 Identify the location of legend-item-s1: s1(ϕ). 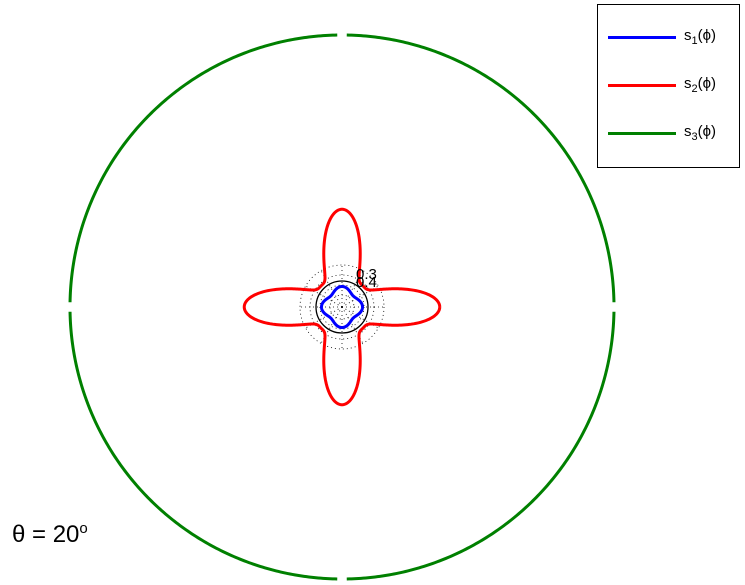
(662, 37).